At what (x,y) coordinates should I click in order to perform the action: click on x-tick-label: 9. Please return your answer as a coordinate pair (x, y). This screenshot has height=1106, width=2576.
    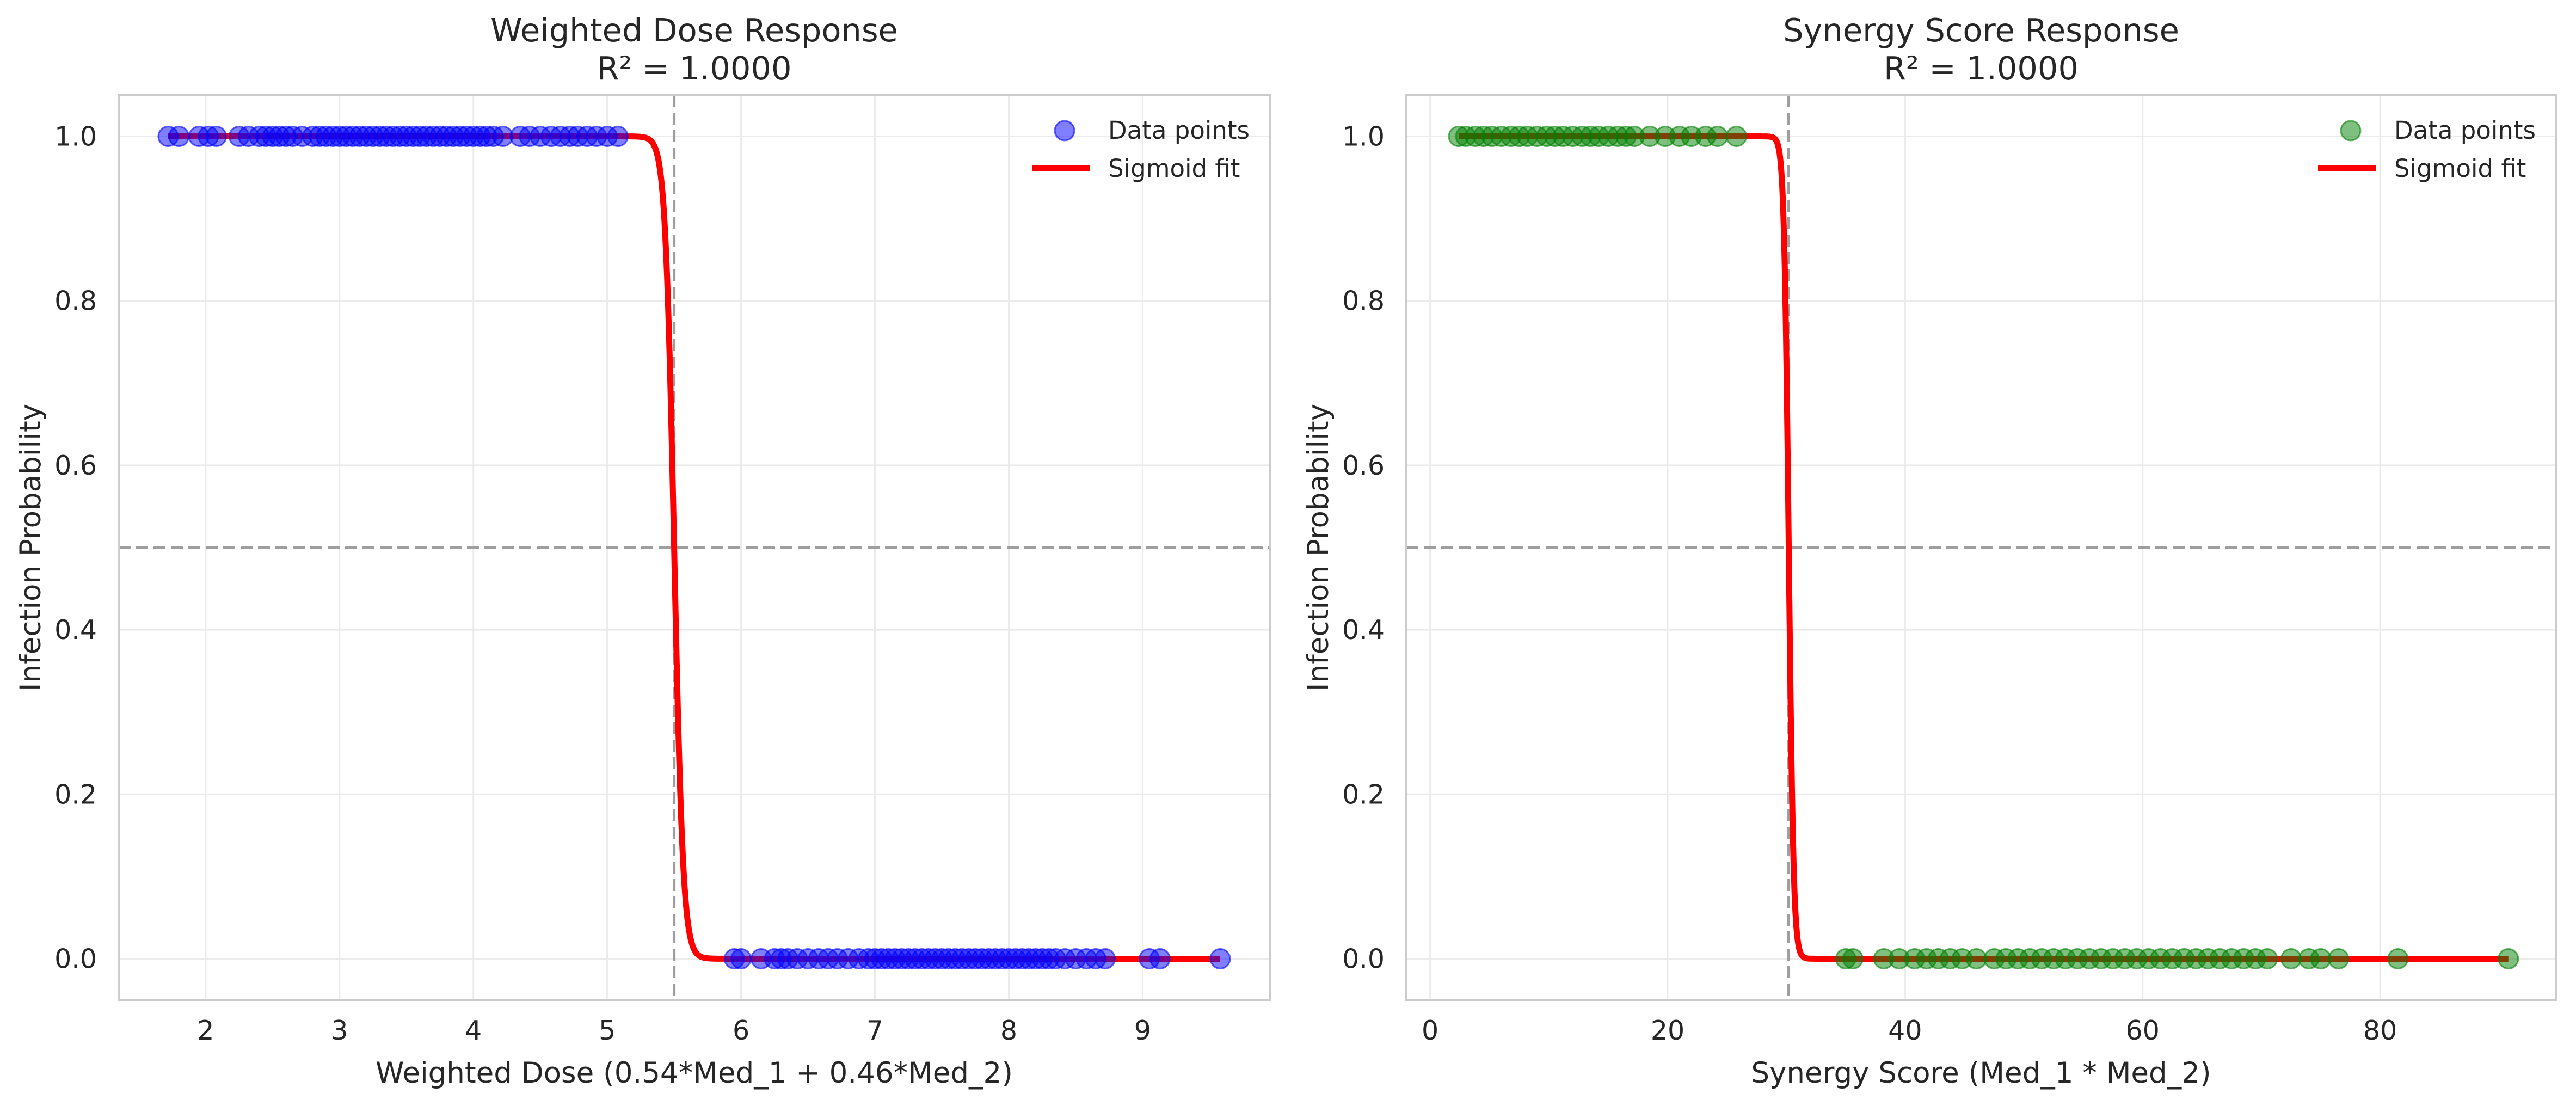
    Looking at the image, I should click on (1142, 1031).